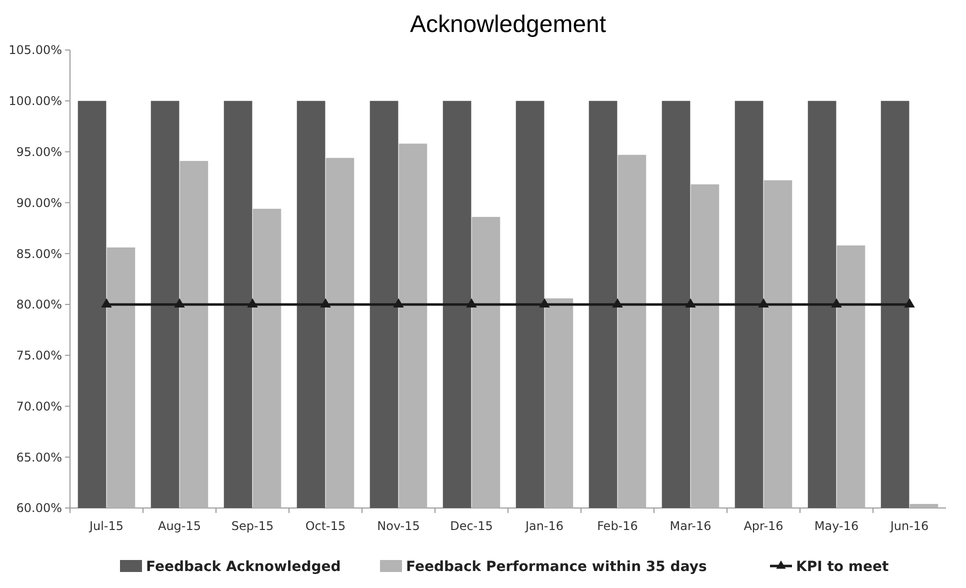 This screenshot has height=588, width=966. I want to click on y-tick-label: 95.00%, so click(39, 151).